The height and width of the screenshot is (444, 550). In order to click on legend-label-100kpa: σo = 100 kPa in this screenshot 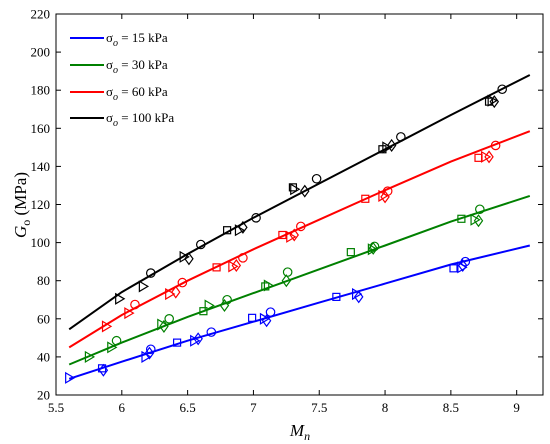, I will do `click(140, 119)`.